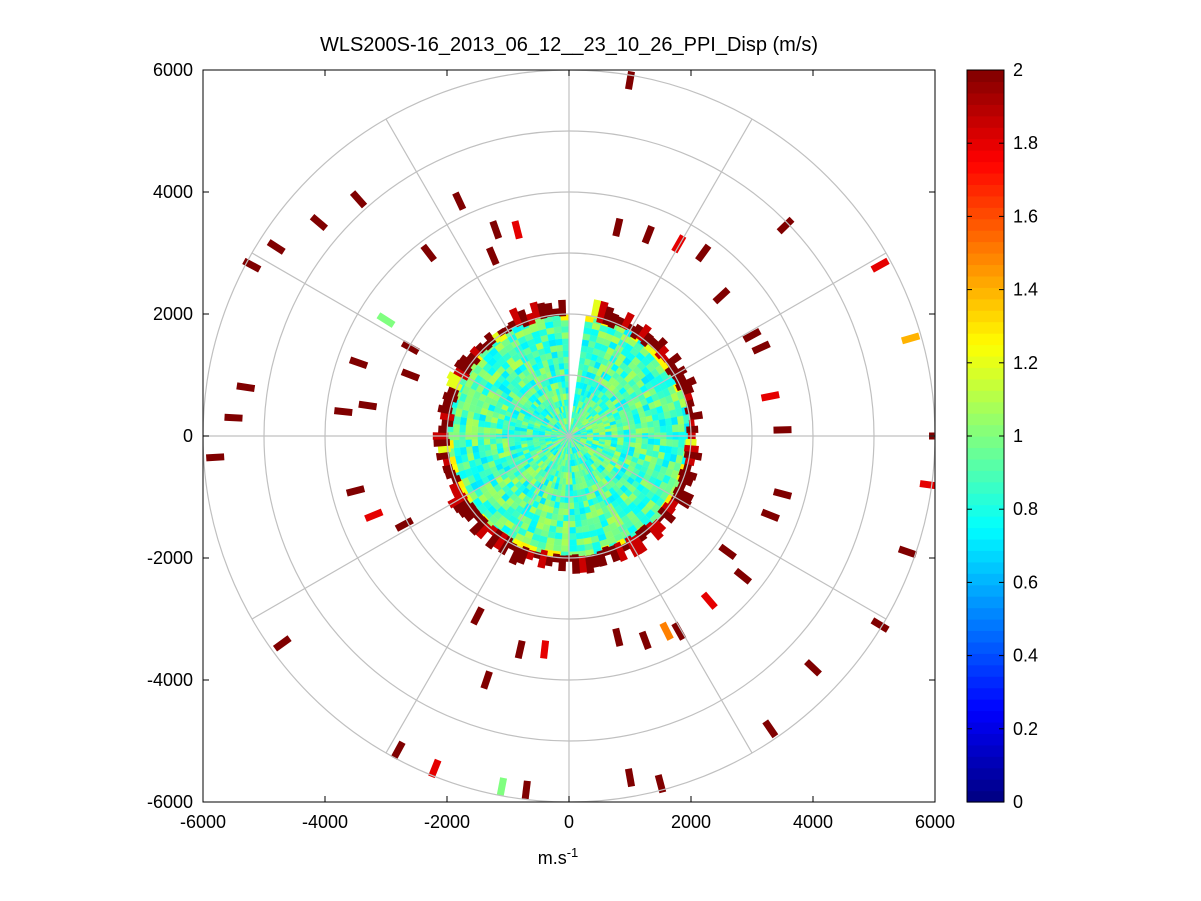 The height and width of the screenshot is (901, 1201). What do you see at coordinates (173, 70) in the screenshot?
I see `y-tick-label: 6000` at bounding box center [173, 70].